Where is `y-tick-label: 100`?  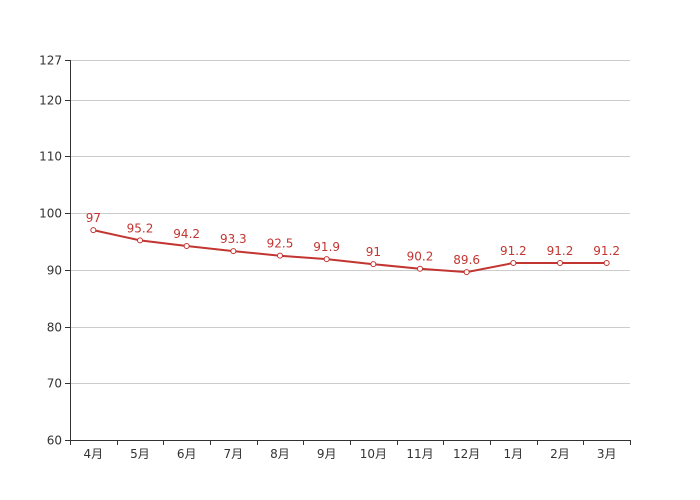 y-tick-label: 100 is located at coordinates (50, 214).